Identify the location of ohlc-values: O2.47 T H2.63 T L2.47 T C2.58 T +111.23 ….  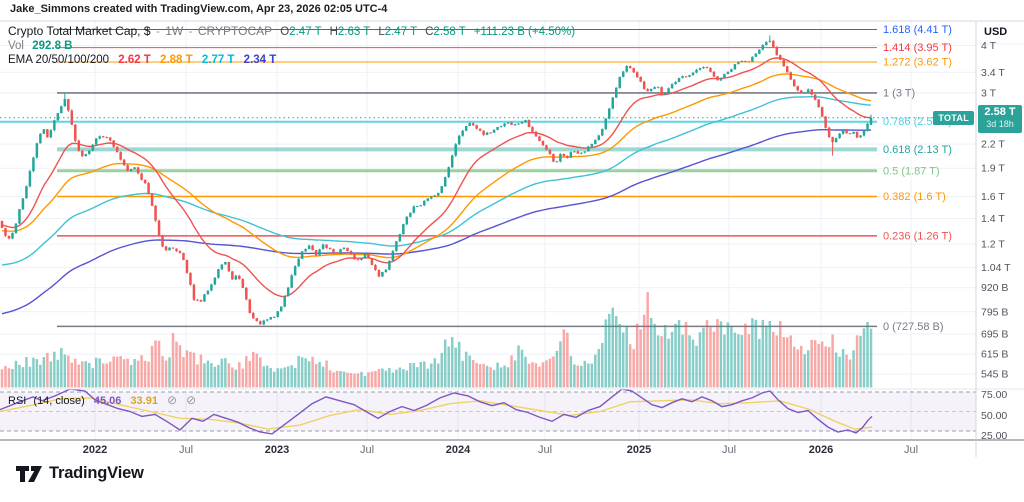
(425, 32).